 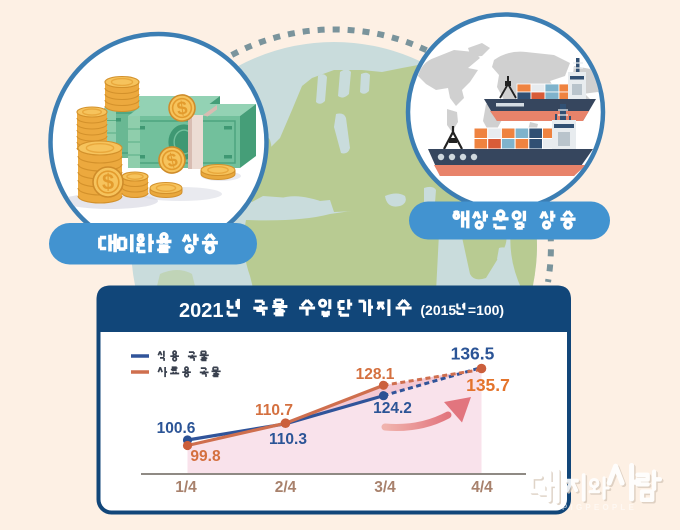 What do you see at coordinates (205, 456) in the screenshot?
I see `svg-text: 99.8` at bounding box center [205, 456].